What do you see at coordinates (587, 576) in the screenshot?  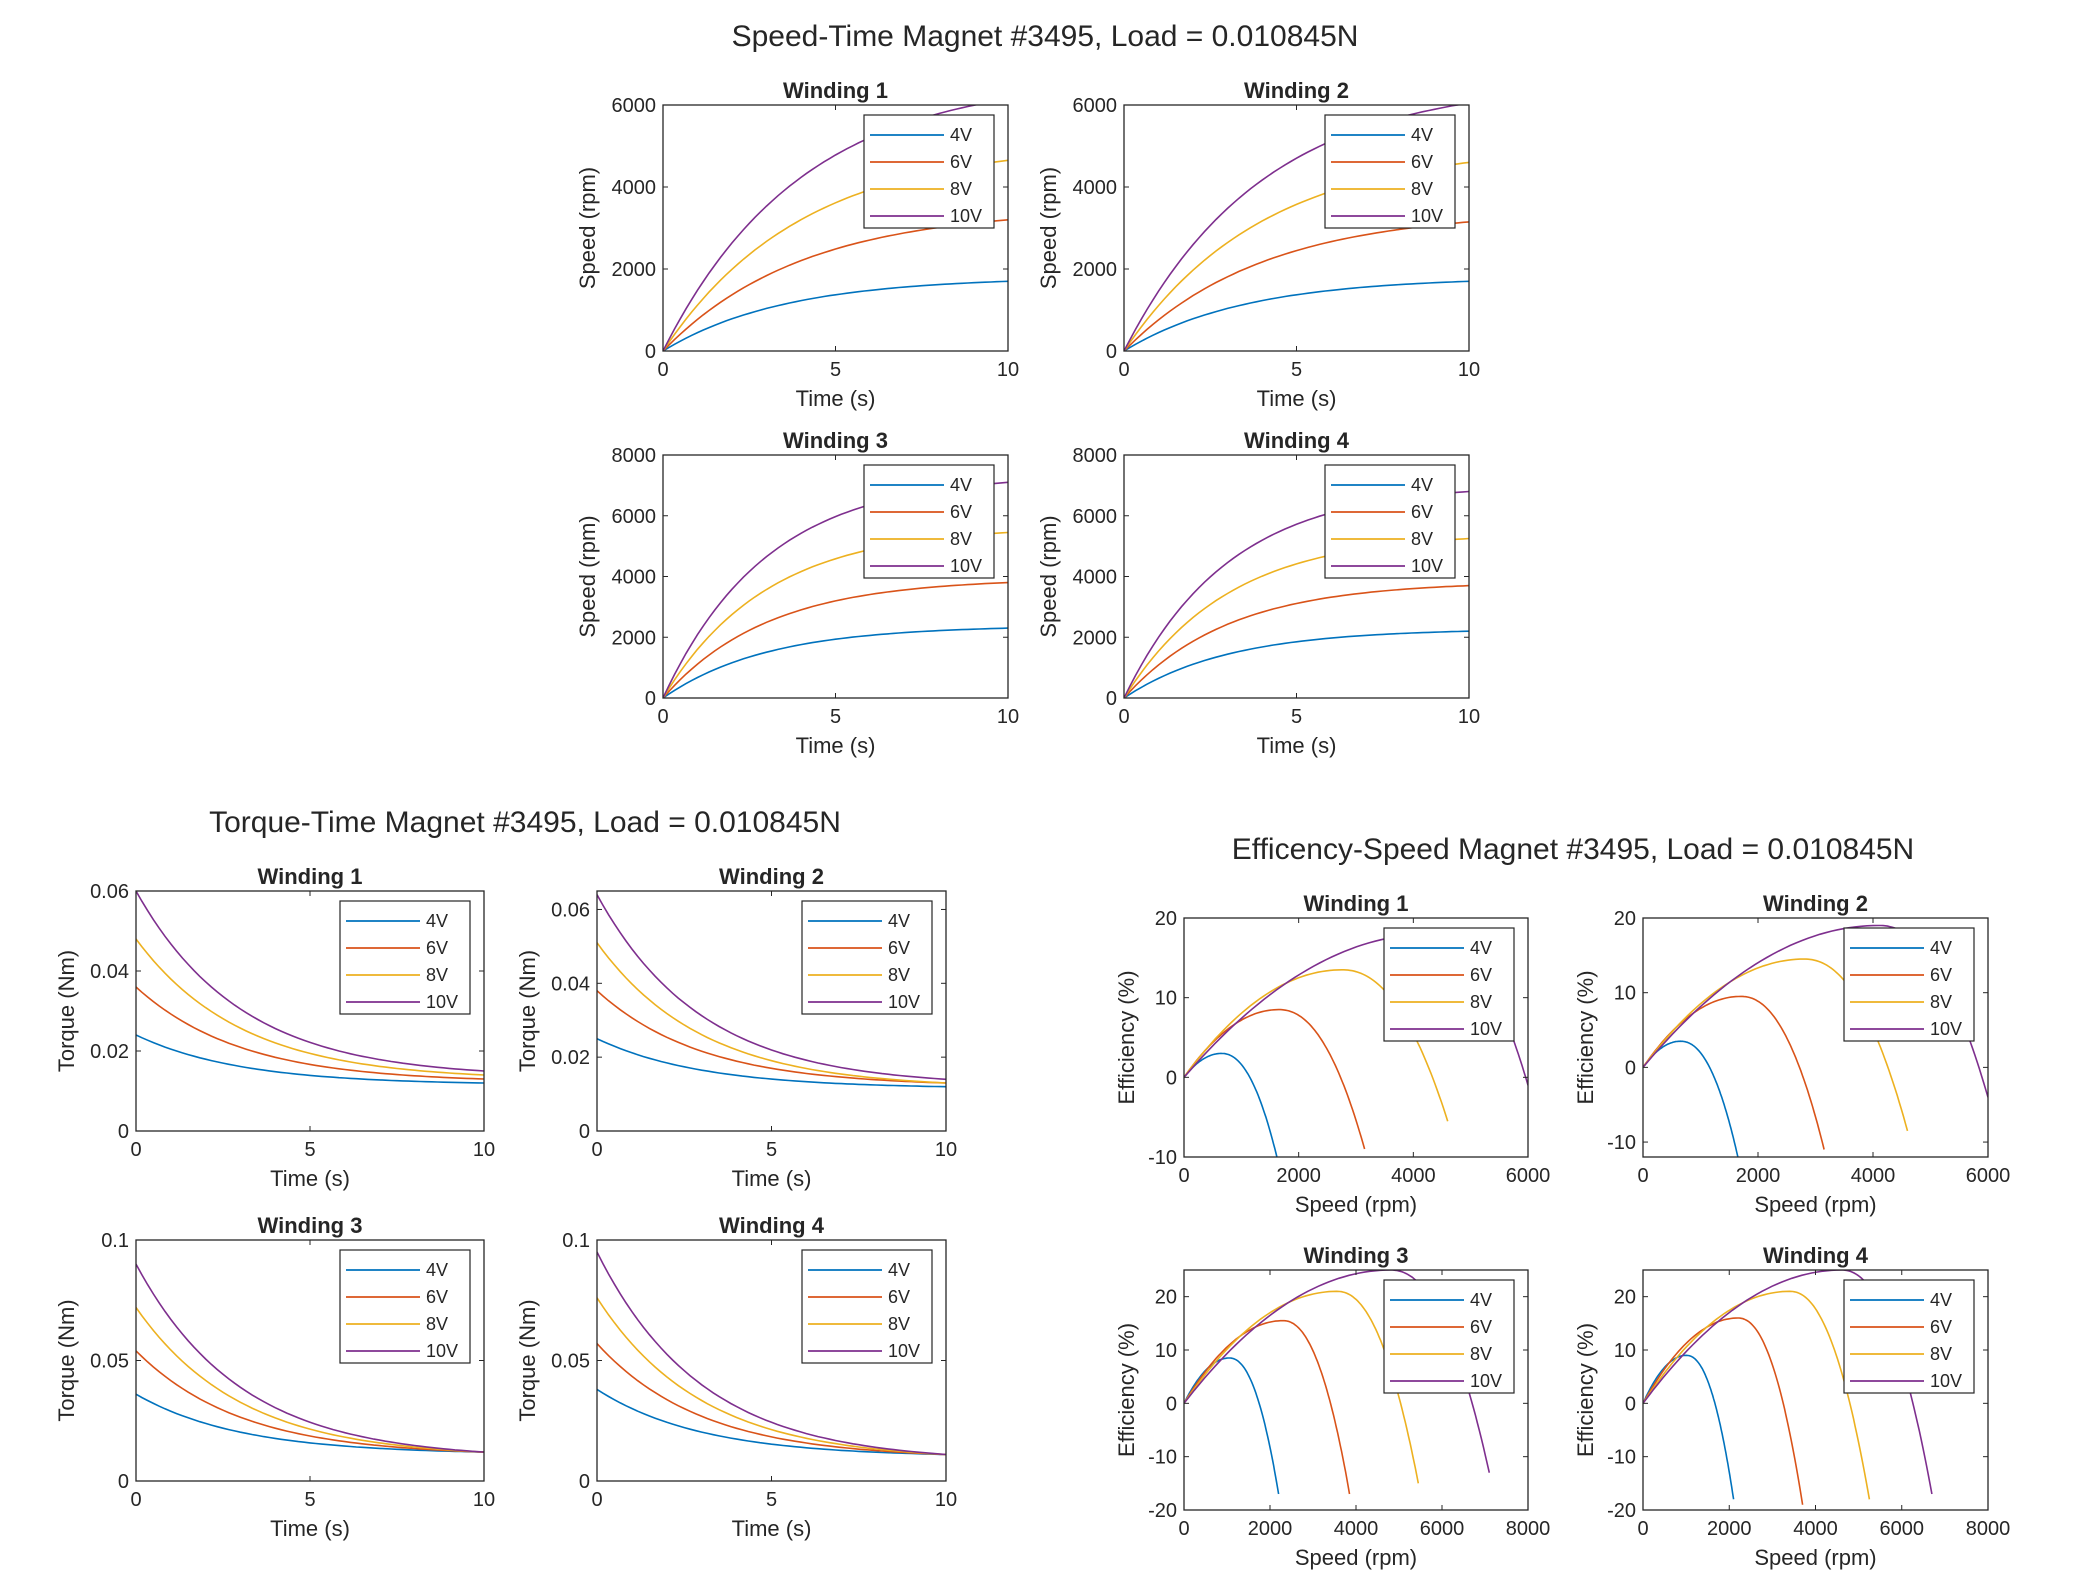 I see `y-axis-label: Speed (rpm)` at bounding box center [587, 576].